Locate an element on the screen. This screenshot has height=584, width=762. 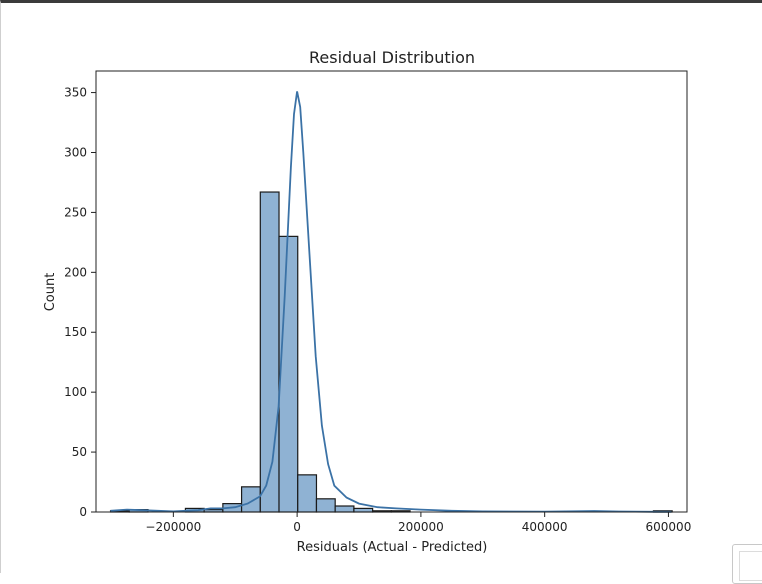
y-tick-label: 300 is located at coordinates (75, 152).